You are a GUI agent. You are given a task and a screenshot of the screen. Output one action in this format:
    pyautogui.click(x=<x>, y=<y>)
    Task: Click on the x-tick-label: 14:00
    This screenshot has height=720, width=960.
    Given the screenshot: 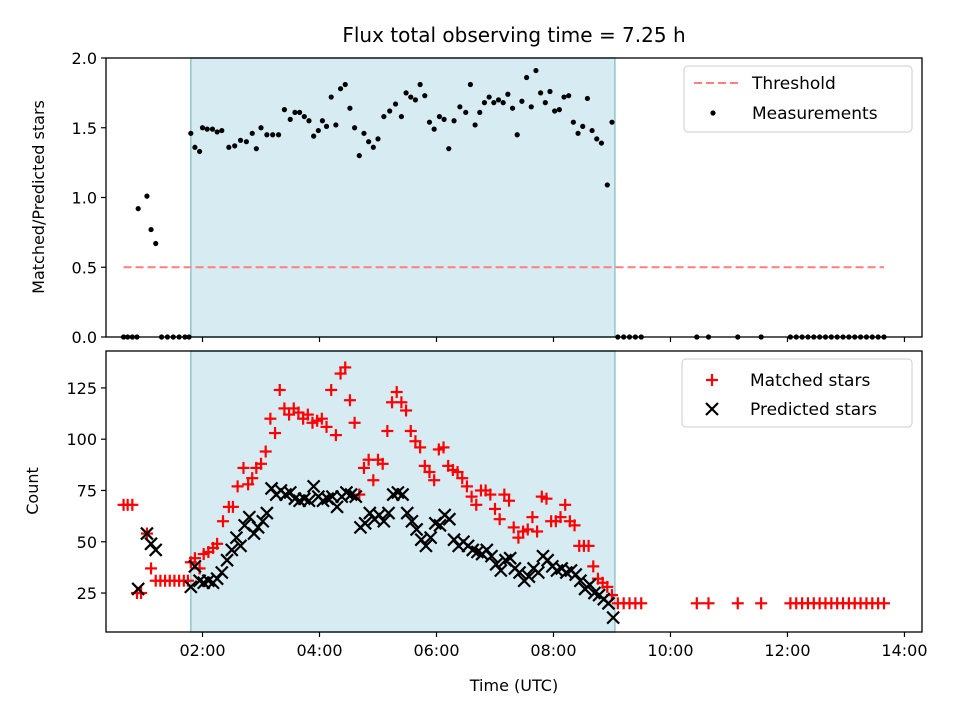 What is the action you would take?
    pyautogui.click(x=904, y=650)
    